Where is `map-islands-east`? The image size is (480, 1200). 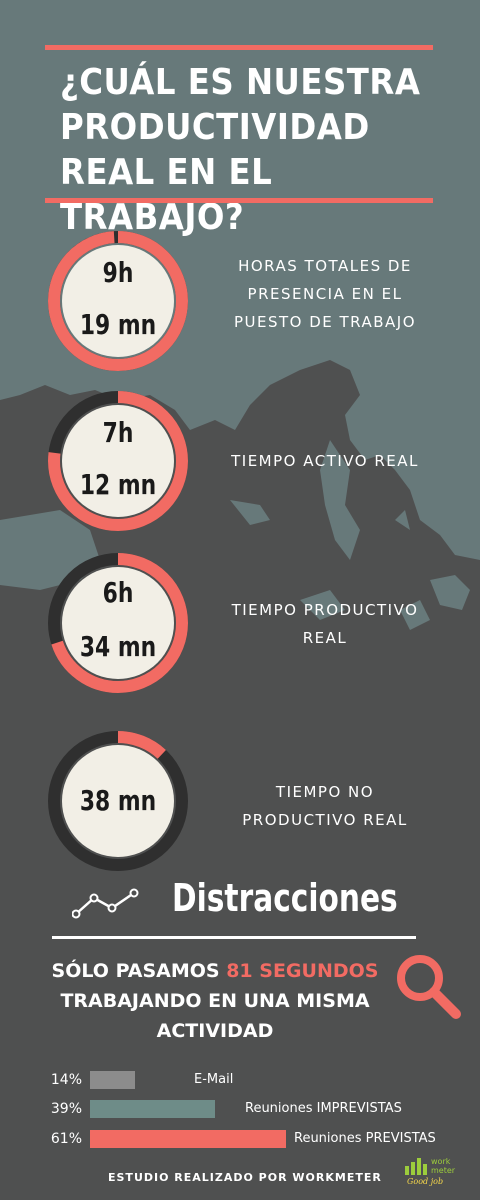 map-islands-east is located at coordinates (432, 570).